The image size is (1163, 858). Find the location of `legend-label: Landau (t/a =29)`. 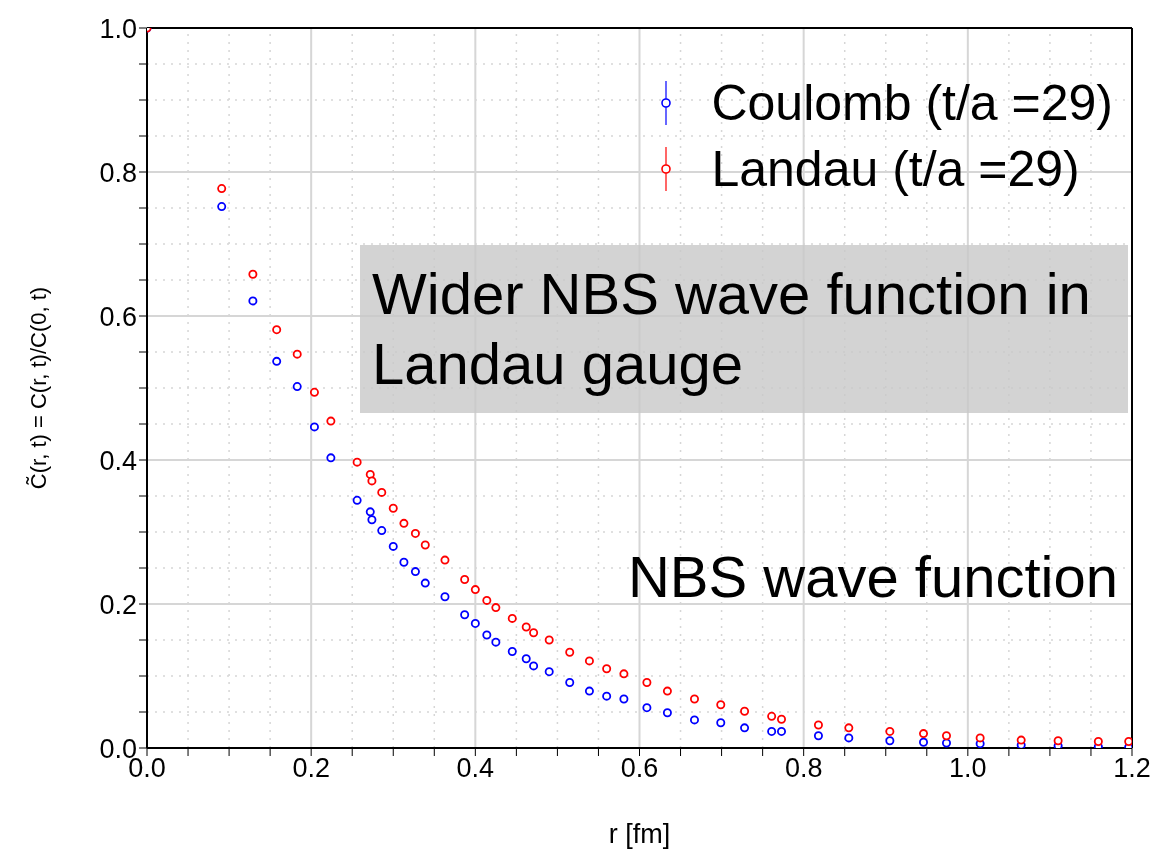

legend-label: Landau (t/a =29) is located at coordinates (895, 169).